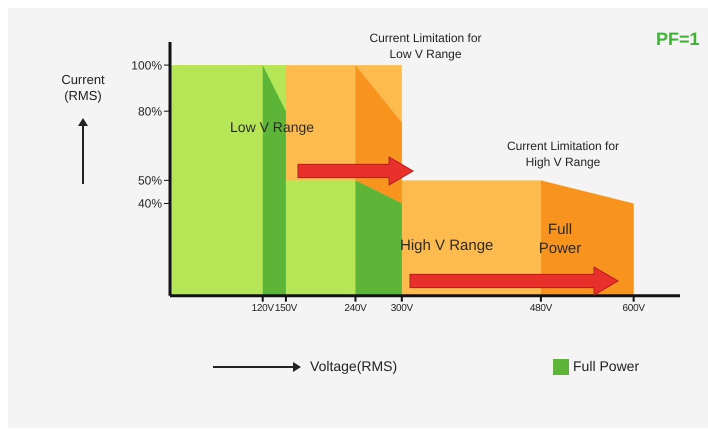 The height and width of the screenshot is (432, 708). What do you see at coordinates (150, 203) in the screenshot?
I see `y-tick-label: 40%` at bounding box center [150, 203].